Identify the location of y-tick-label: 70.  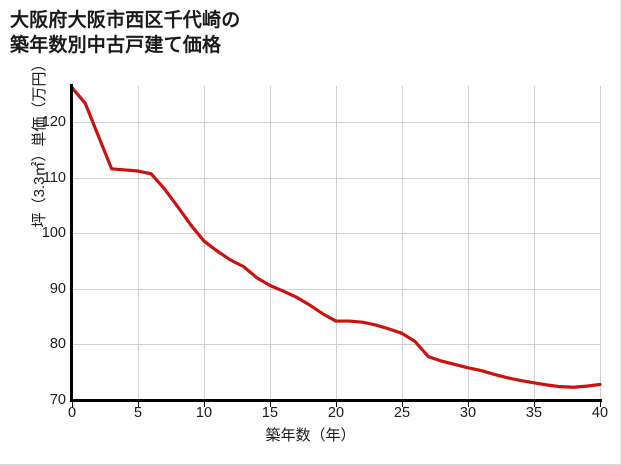
(57, 400).